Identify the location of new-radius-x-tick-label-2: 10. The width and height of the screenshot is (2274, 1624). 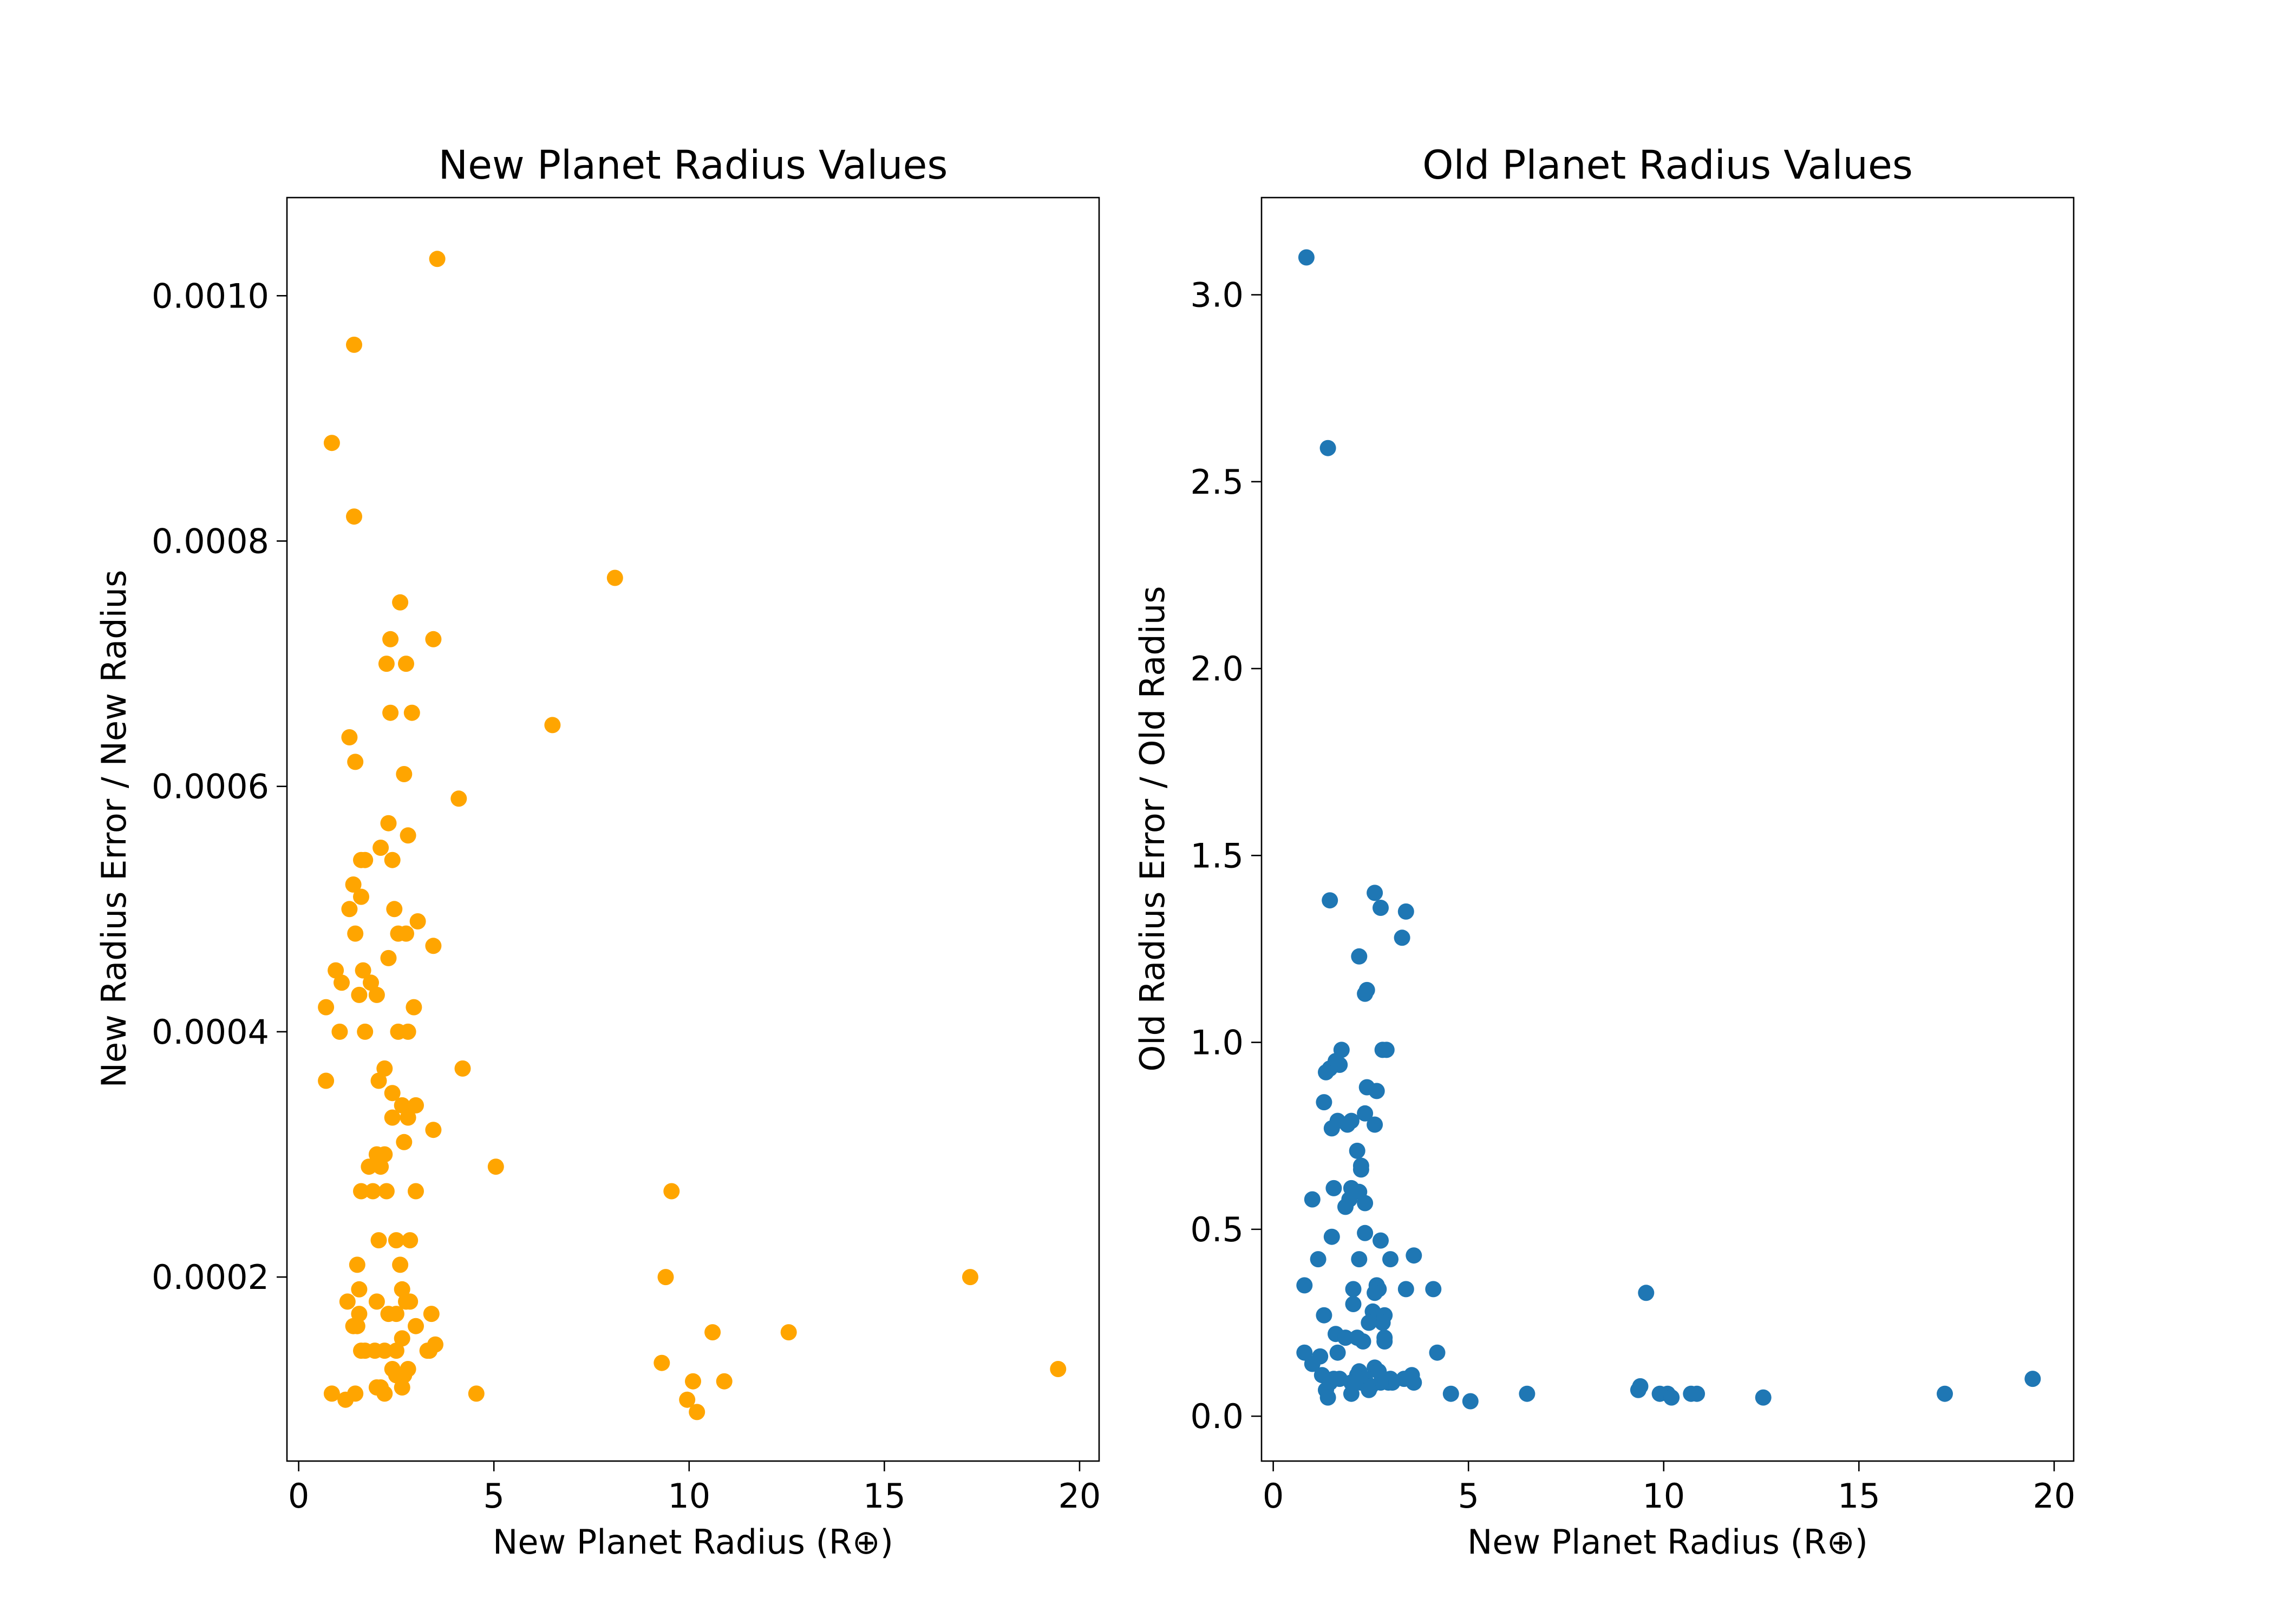
(689, 1496).